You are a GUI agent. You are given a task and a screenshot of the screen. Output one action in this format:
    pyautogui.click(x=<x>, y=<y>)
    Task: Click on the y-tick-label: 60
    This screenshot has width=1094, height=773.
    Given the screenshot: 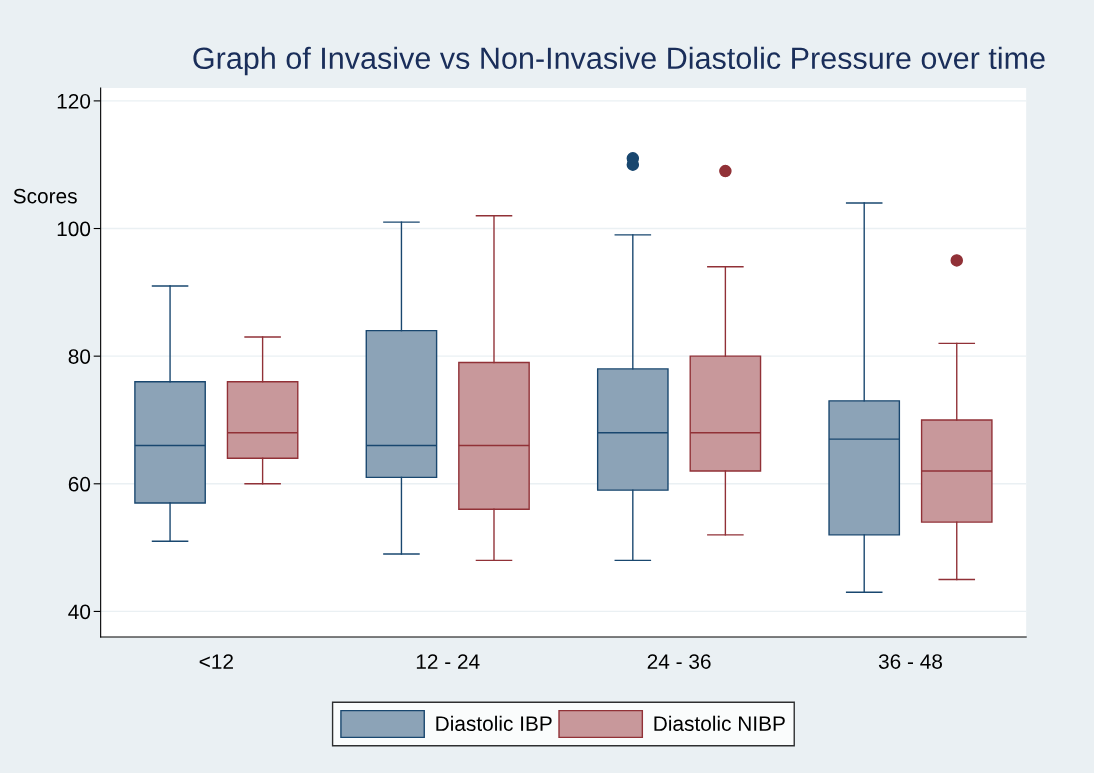 What is the action you would take?
    pyautogui.click(x=79, y=484)
    